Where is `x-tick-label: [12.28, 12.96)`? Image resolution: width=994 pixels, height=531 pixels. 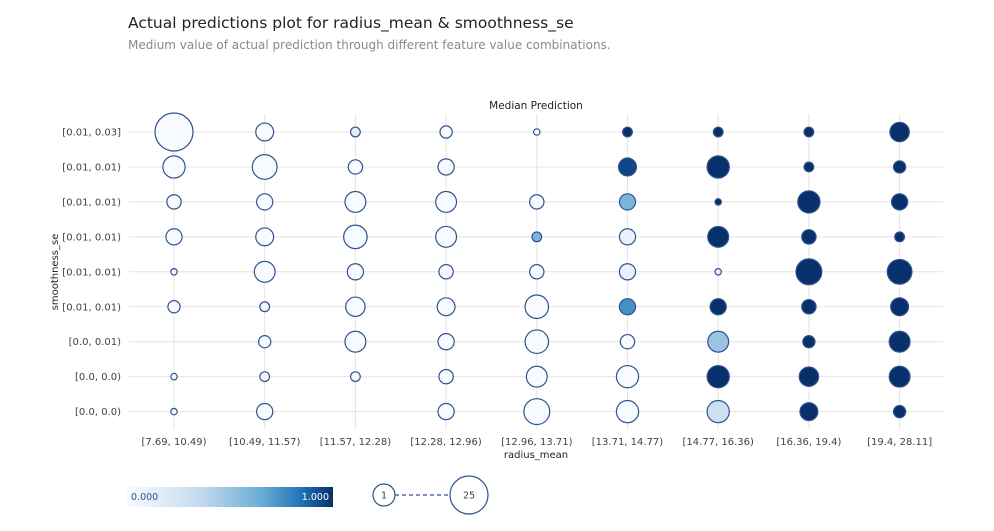 x-tick-label: [12.28, 12.96) is located at coordinates (446, 442).